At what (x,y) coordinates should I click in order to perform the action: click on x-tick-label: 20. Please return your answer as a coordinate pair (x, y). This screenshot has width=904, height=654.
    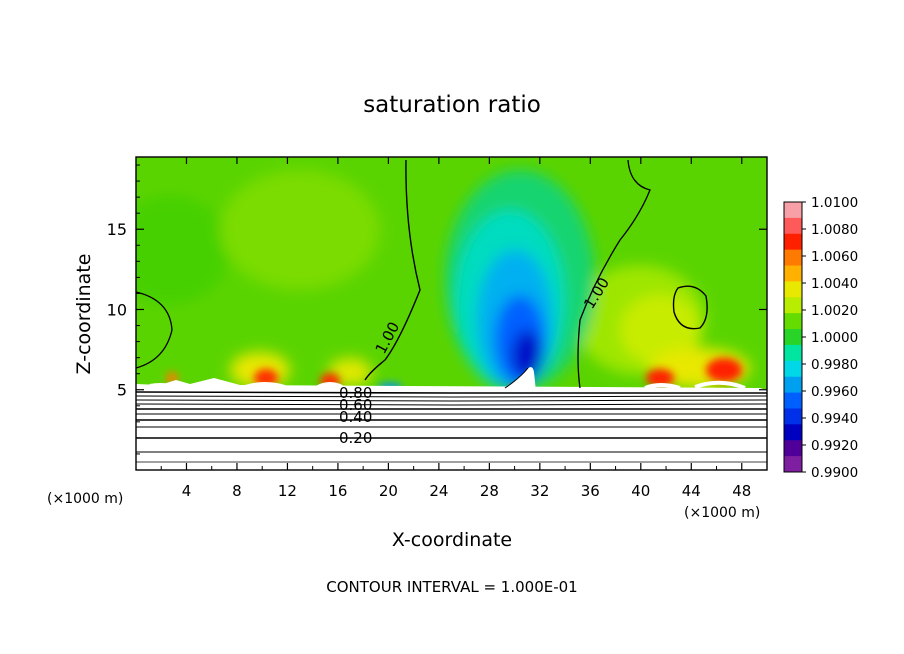
    Looking at the image, I should click on (388, 491).